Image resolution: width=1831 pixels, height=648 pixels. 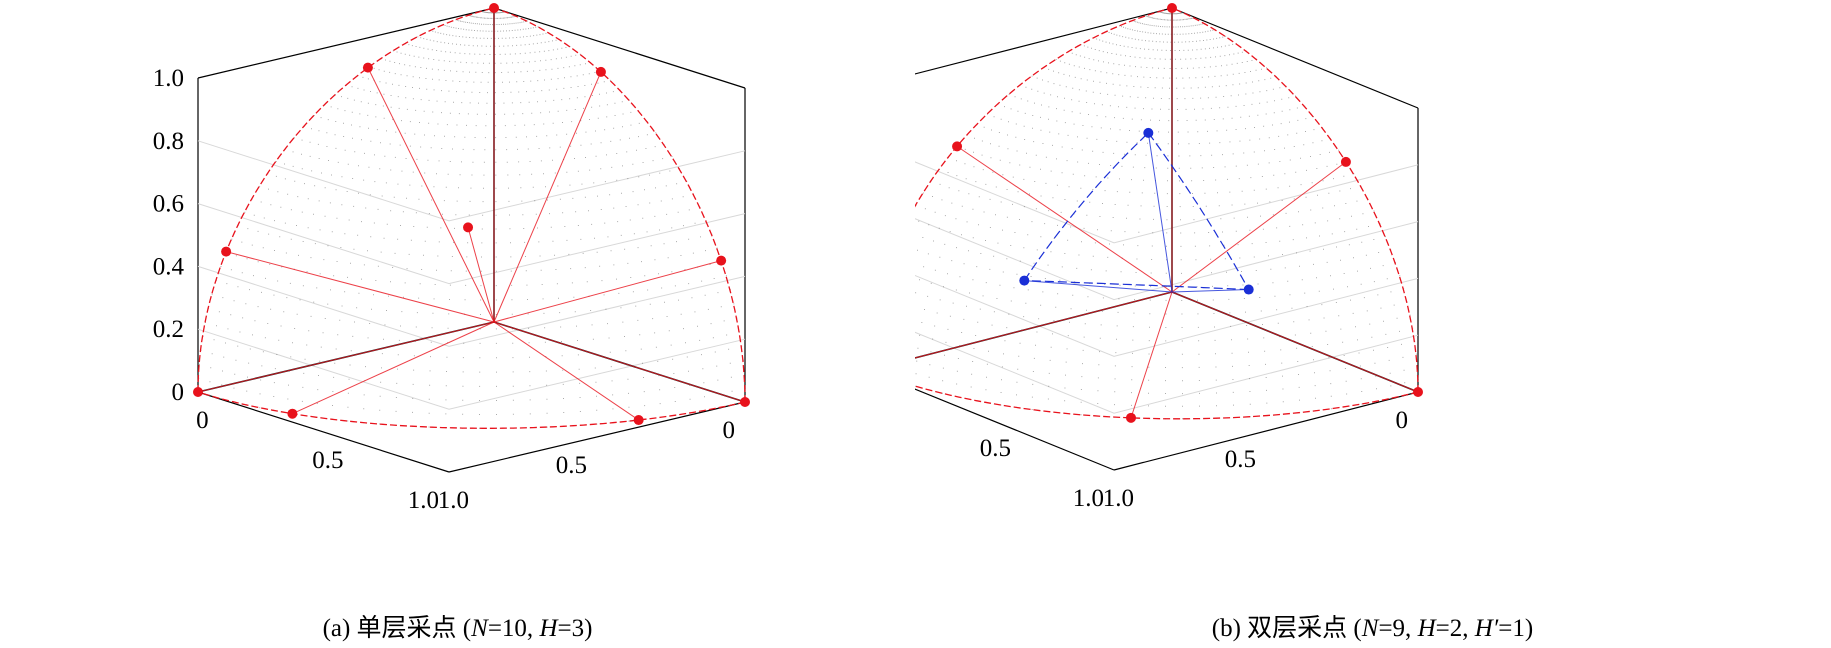 What do you see at coordinates (168, 204) in the screenshot?
I see `z-tick-label-a-3: 0.6` at bounding box center [168, 204].